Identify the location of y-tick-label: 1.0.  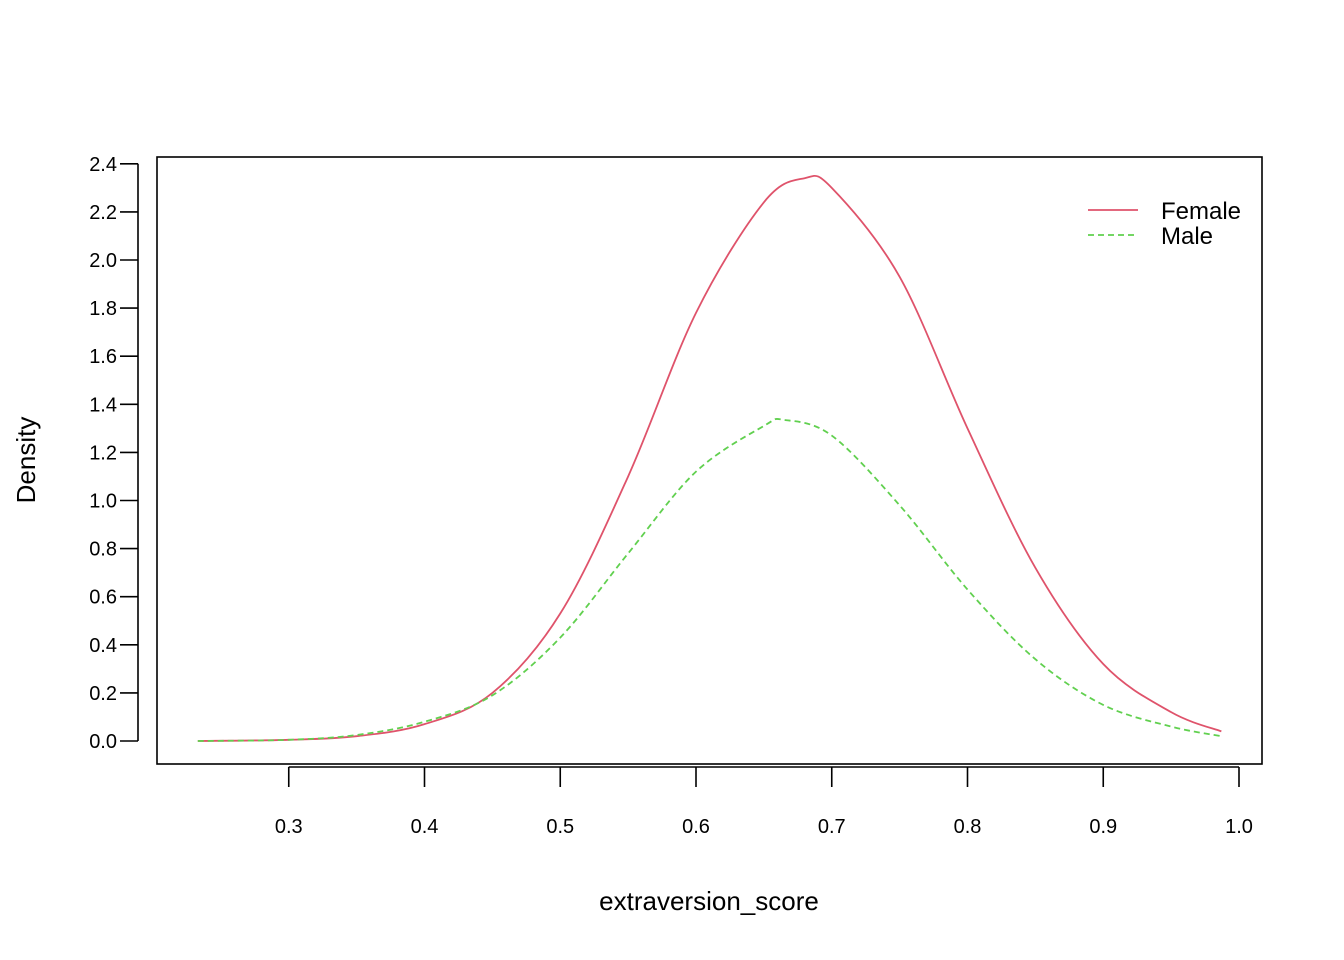
(103, 502).